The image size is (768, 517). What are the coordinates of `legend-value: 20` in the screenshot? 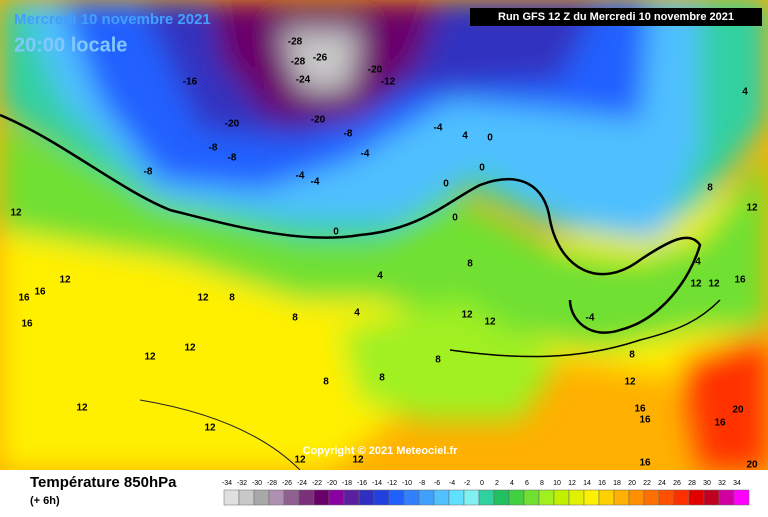 It's located at (632, 483).